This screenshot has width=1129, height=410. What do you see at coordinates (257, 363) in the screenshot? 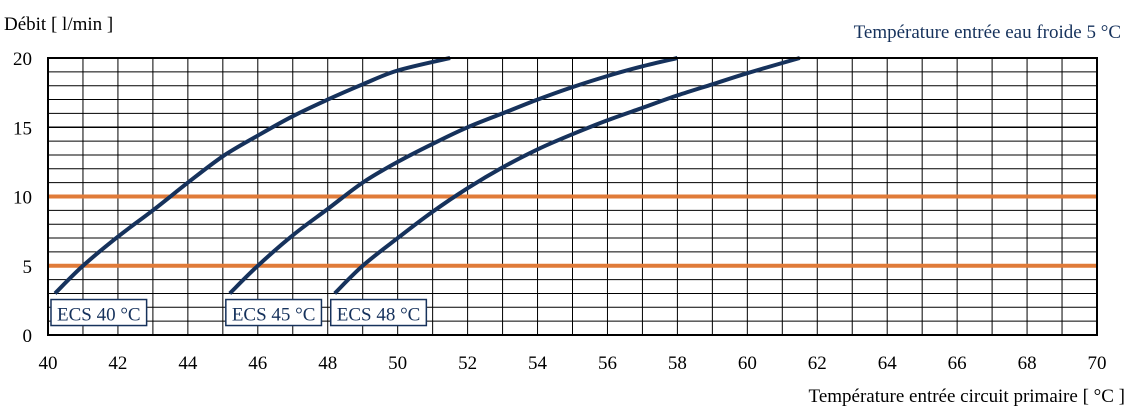
I see `x-tick-label: 46` at bounding box center [257, 363].